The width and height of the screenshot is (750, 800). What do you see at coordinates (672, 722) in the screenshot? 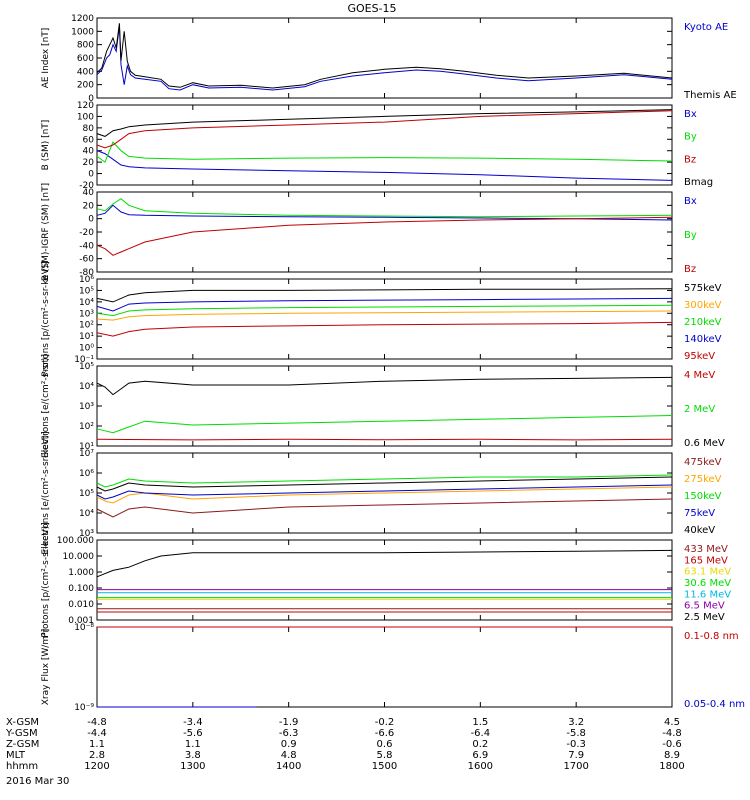
I see `footer-cell: 4.5` at bounding box center [672, 722].